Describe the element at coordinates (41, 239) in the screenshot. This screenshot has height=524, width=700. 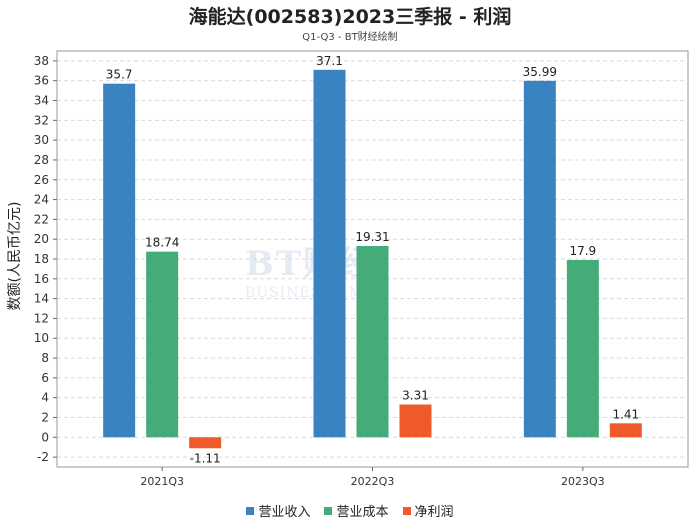
I see `y-tick-label: 20` at that location.